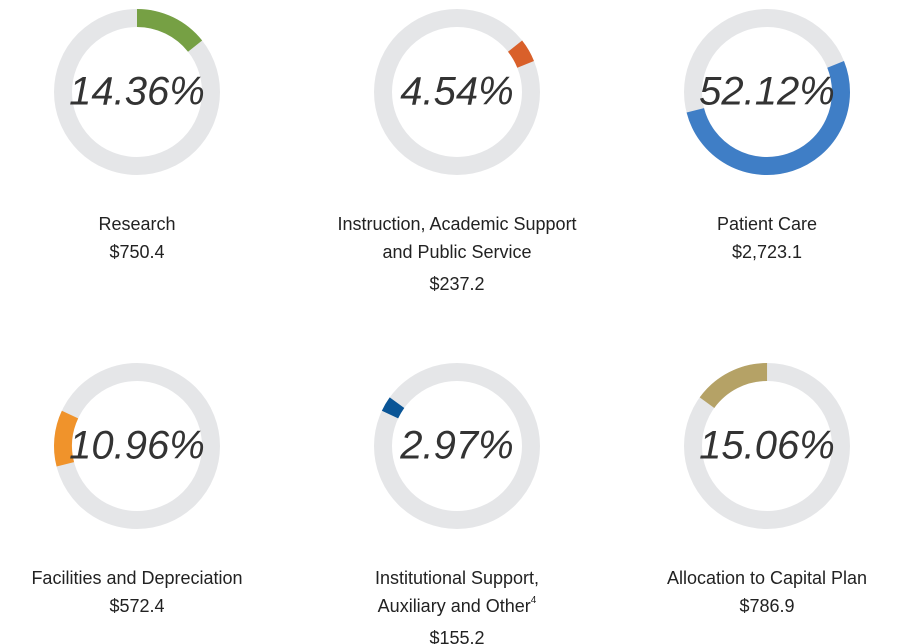 This screenshot has width=901, height=644. I want to click on label-text: Auxiliary and Other, so click(454, 606).